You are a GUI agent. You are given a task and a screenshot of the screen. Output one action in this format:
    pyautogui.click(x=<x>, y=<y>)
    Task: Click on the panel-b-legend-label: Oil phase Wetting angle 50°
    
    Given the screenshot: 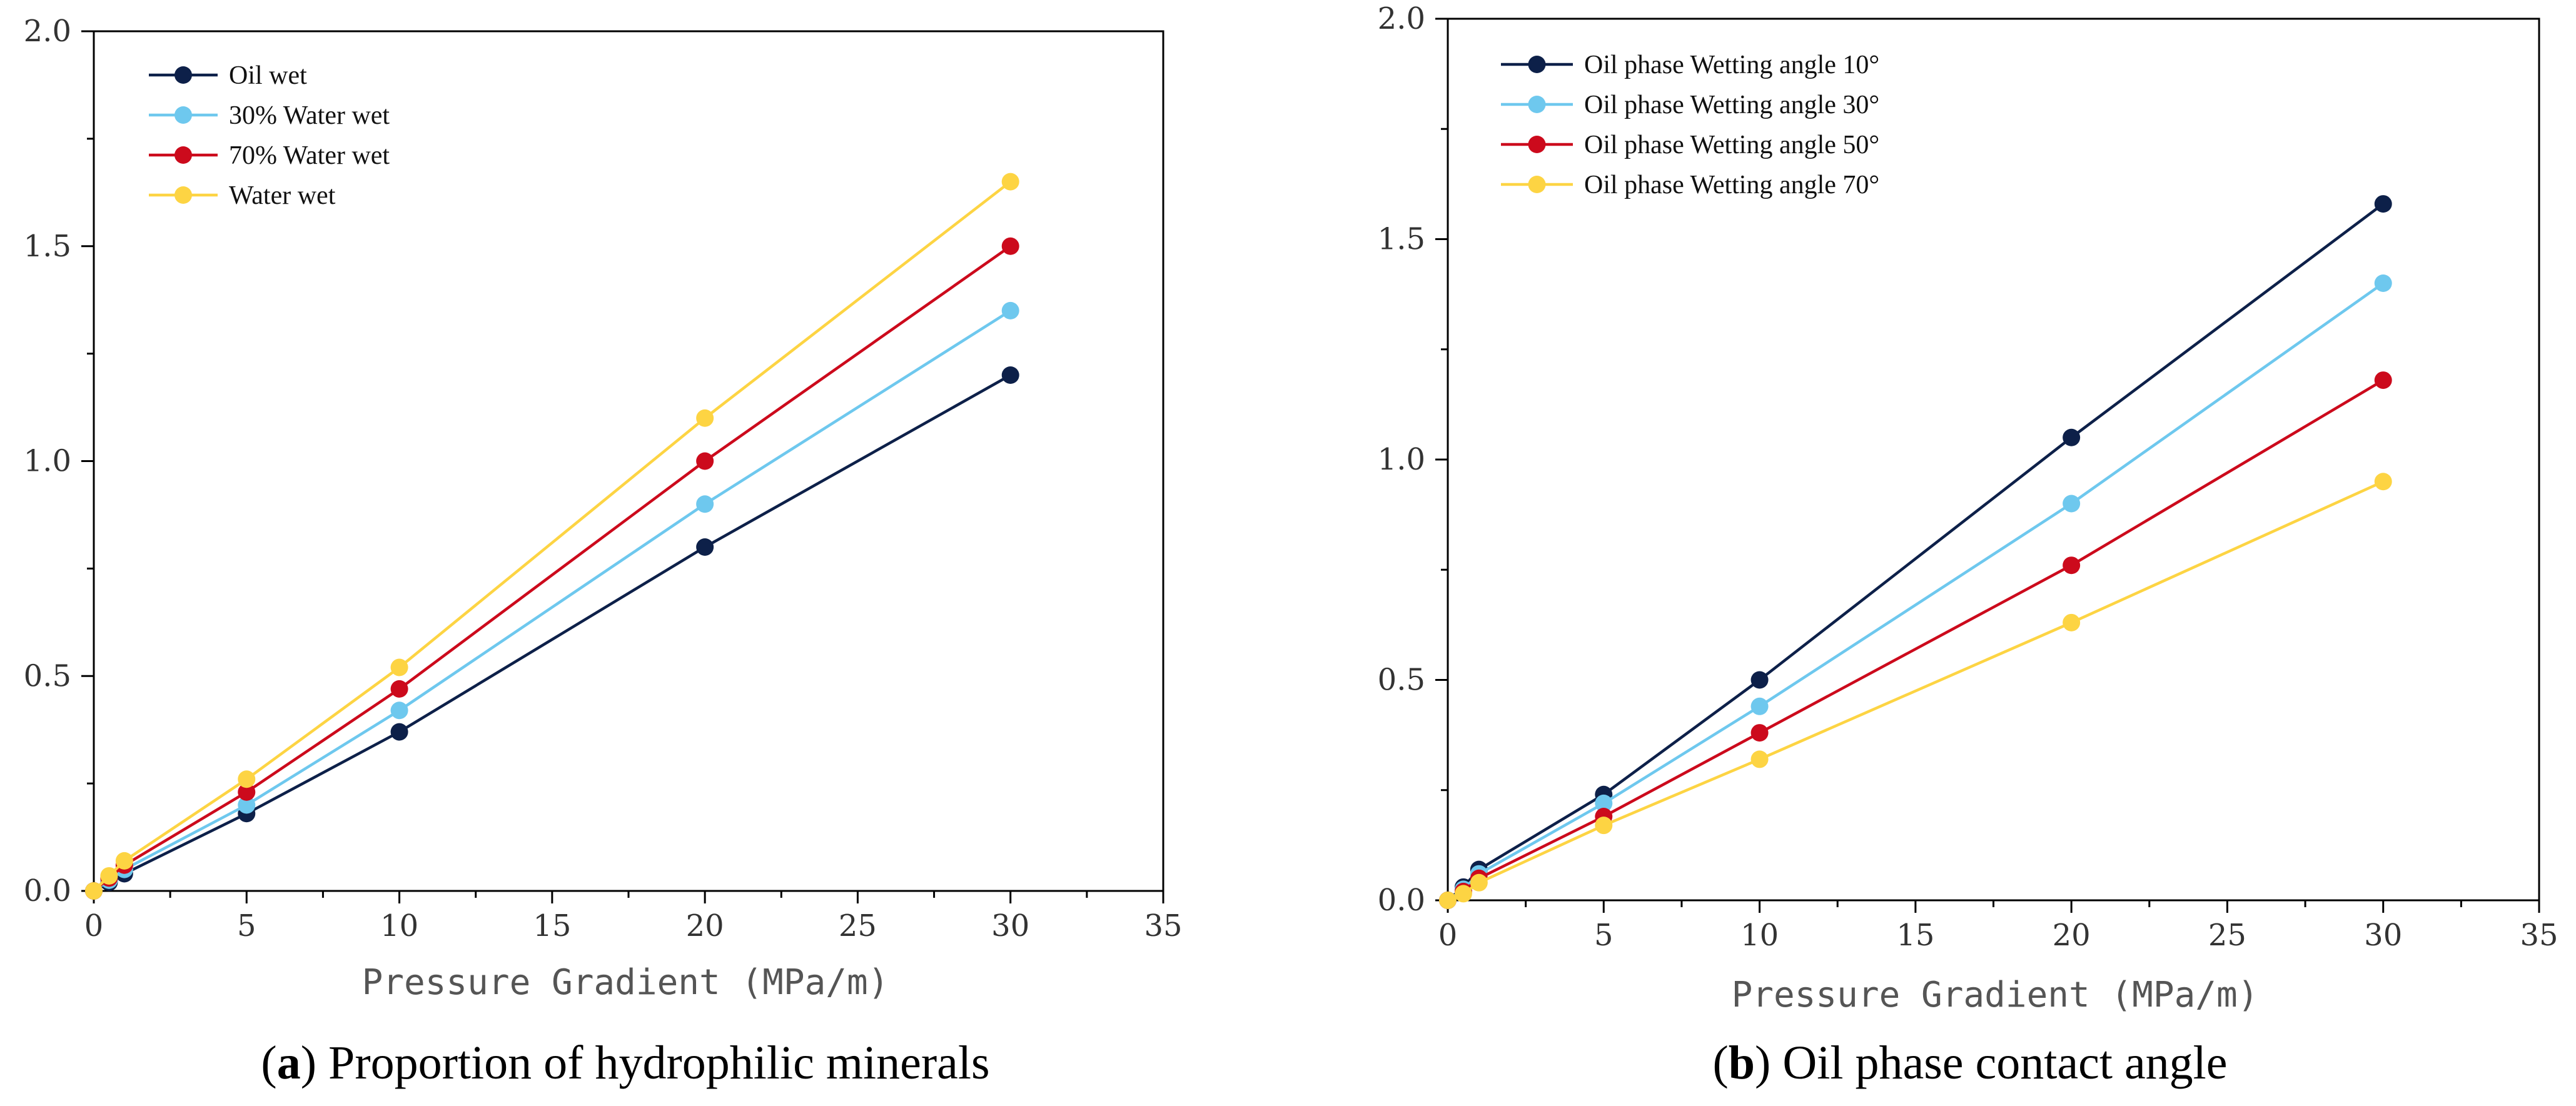 What is the action you would take?
    pyautogui.click(x=1731, y=145)
    